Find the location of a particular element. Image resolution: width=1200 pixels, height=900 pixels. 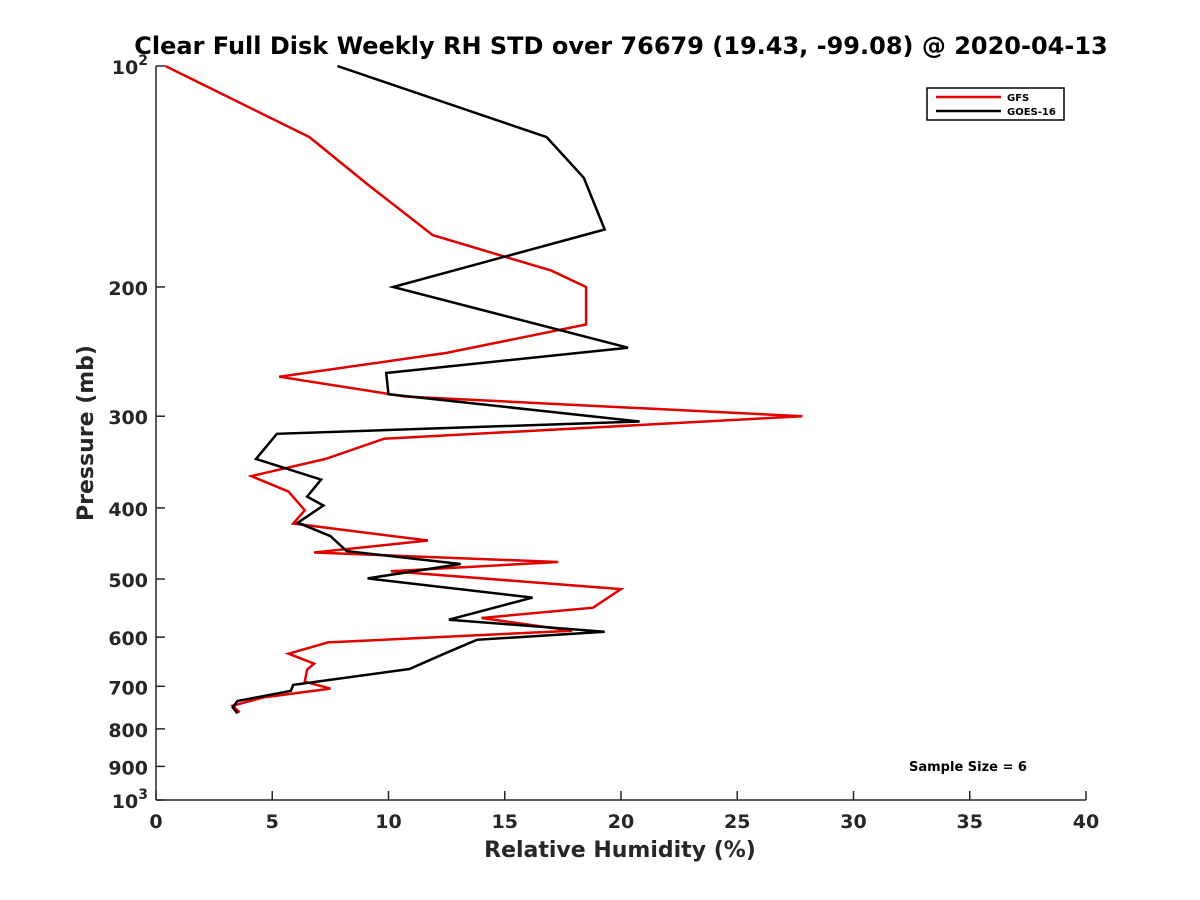

x-tick-label: 0 is located at coordinates (155, 822).